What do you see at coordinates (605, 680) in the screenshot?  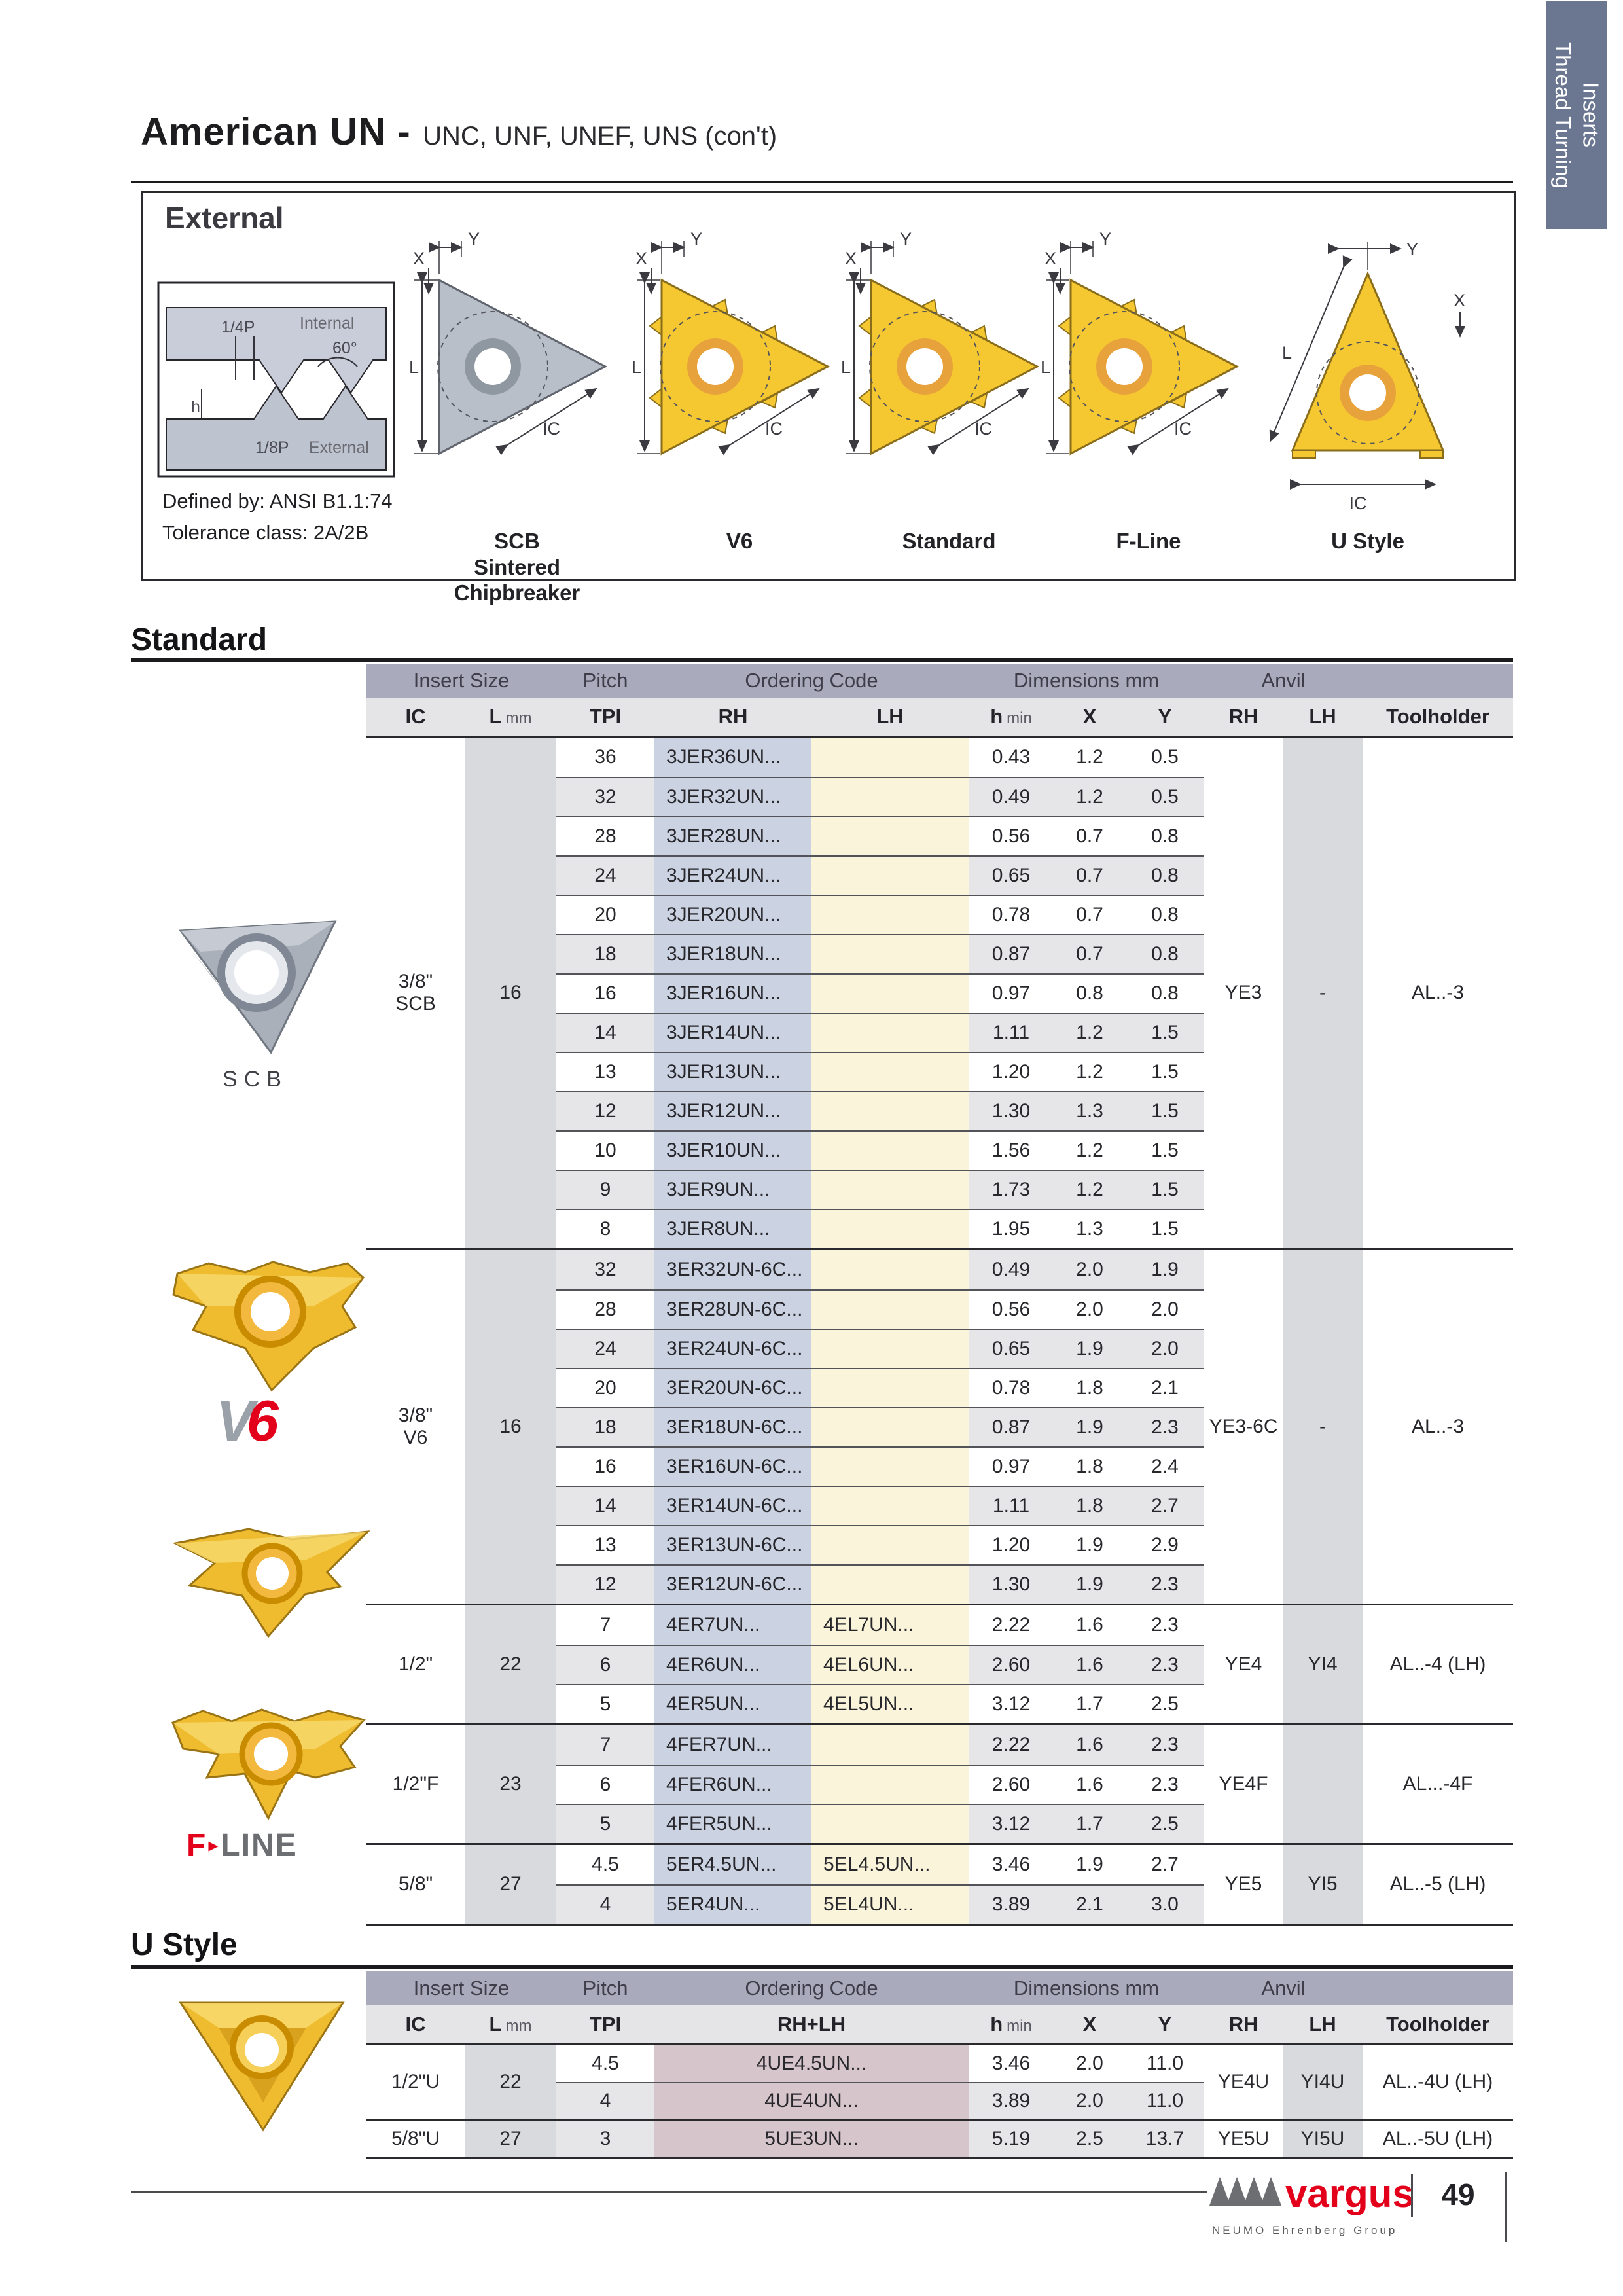 I see `column-group-header: Pitch` at bounding box center [605, 680].